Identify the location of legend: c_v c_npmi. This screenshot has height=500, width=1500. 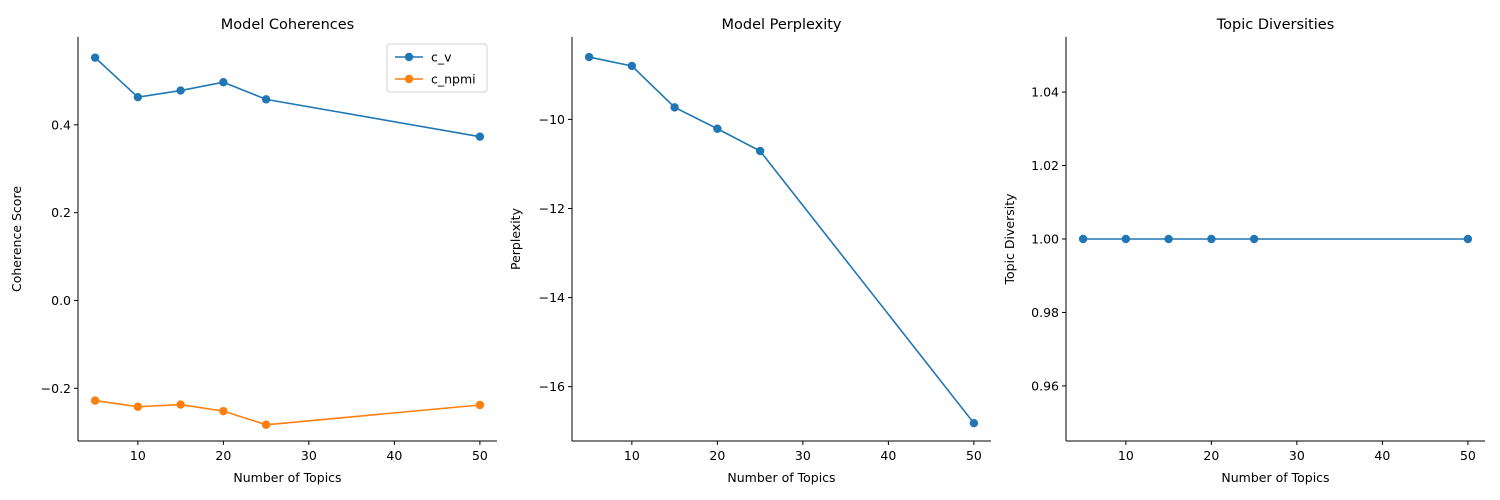
(437, 68).